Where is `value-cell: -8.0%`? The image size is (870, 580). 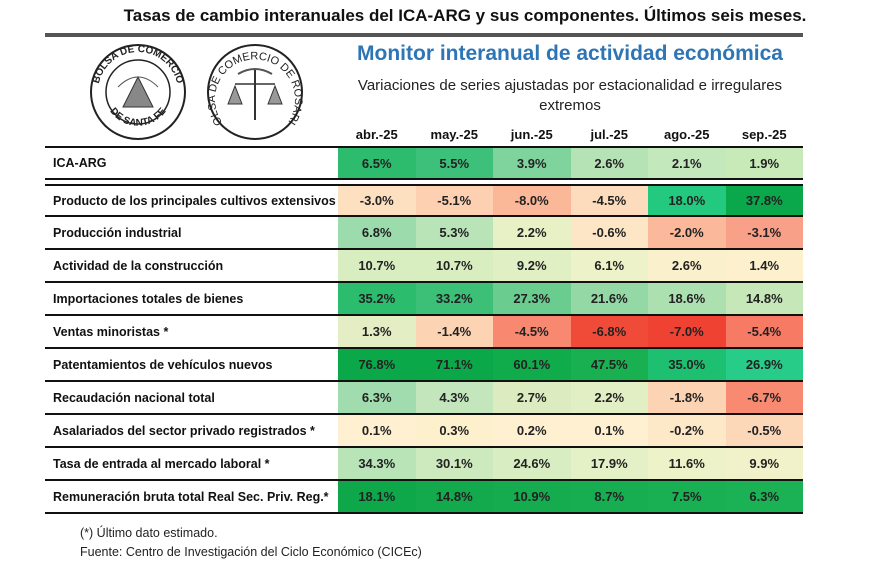 value-cell: -8.0% is located at coordinates (532, 200).